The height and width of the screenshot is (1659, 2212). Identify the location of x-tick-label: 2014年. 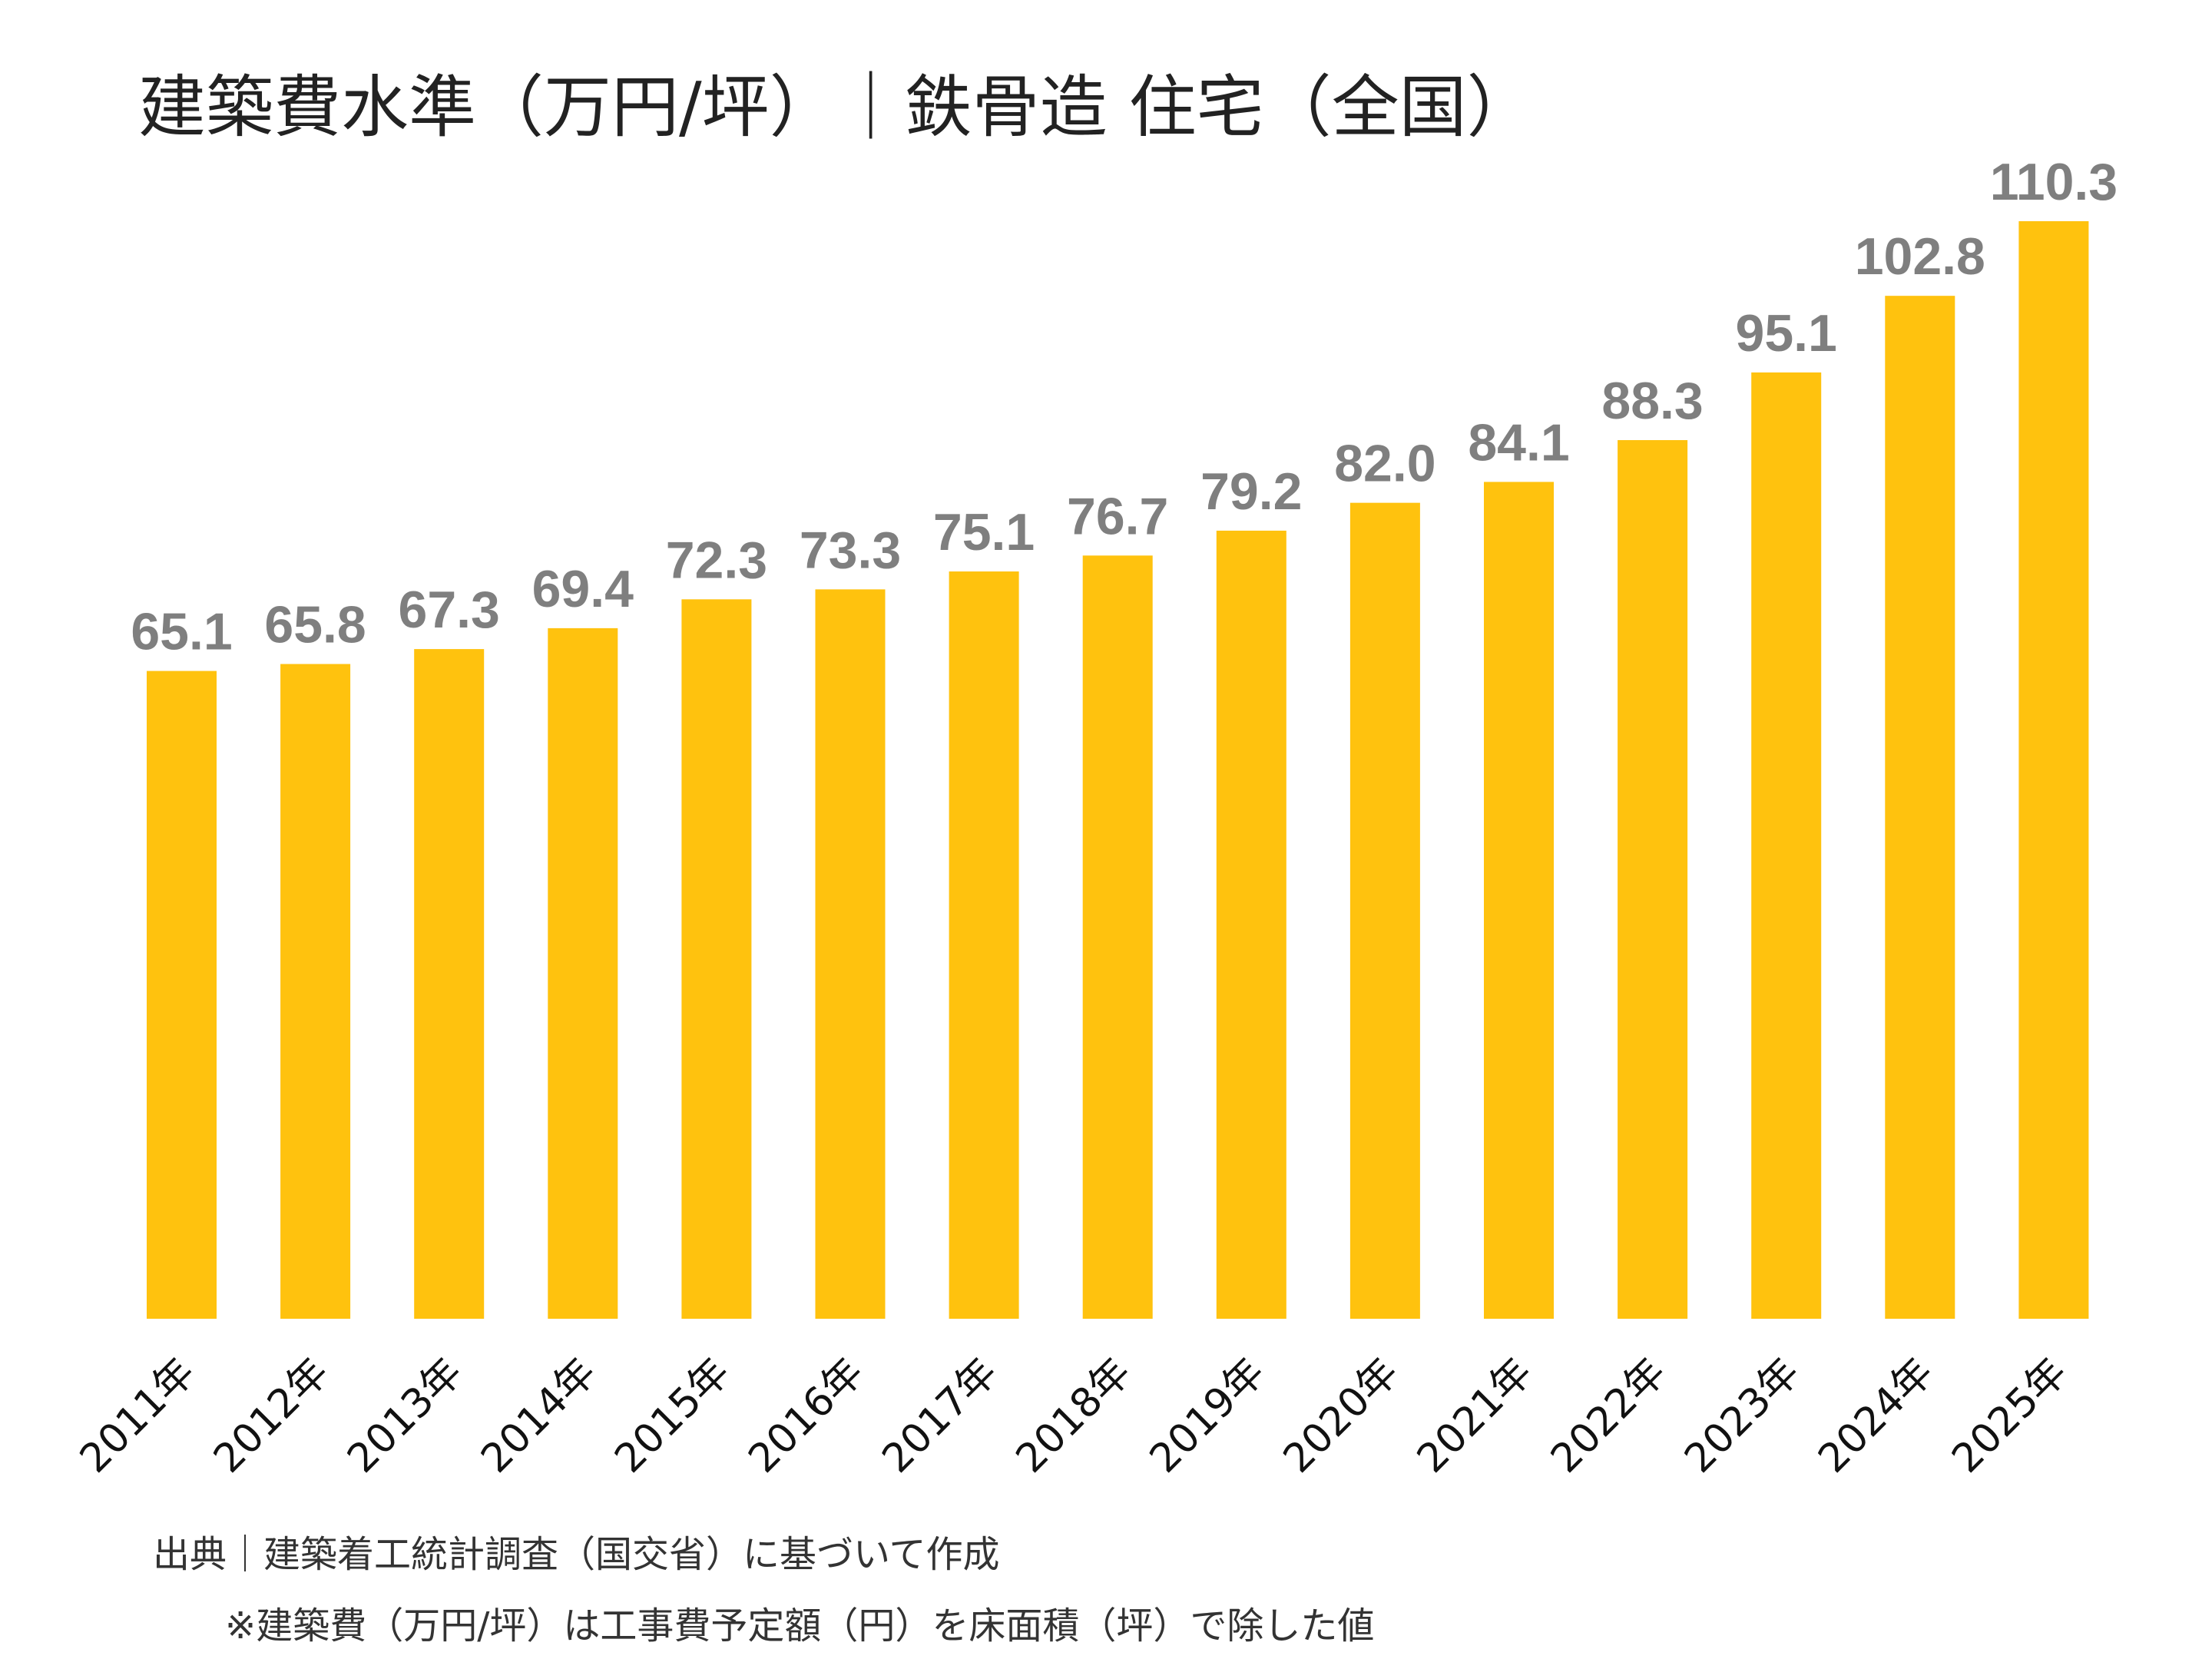
(538, 1416).